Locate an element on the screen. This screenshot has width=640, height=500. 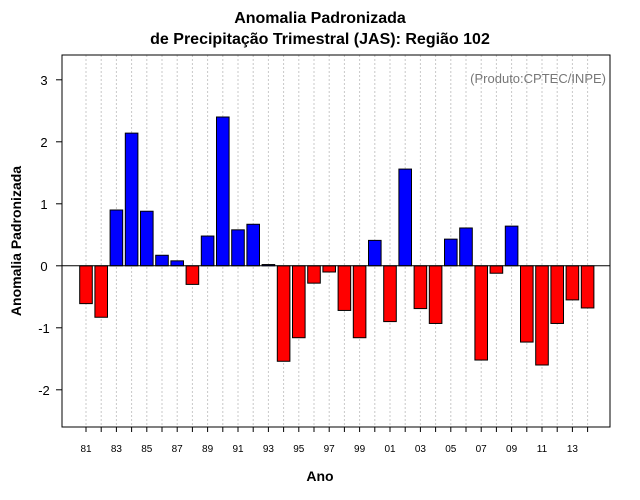
x-tick-label: 85 is located at coordinates (147, 449).